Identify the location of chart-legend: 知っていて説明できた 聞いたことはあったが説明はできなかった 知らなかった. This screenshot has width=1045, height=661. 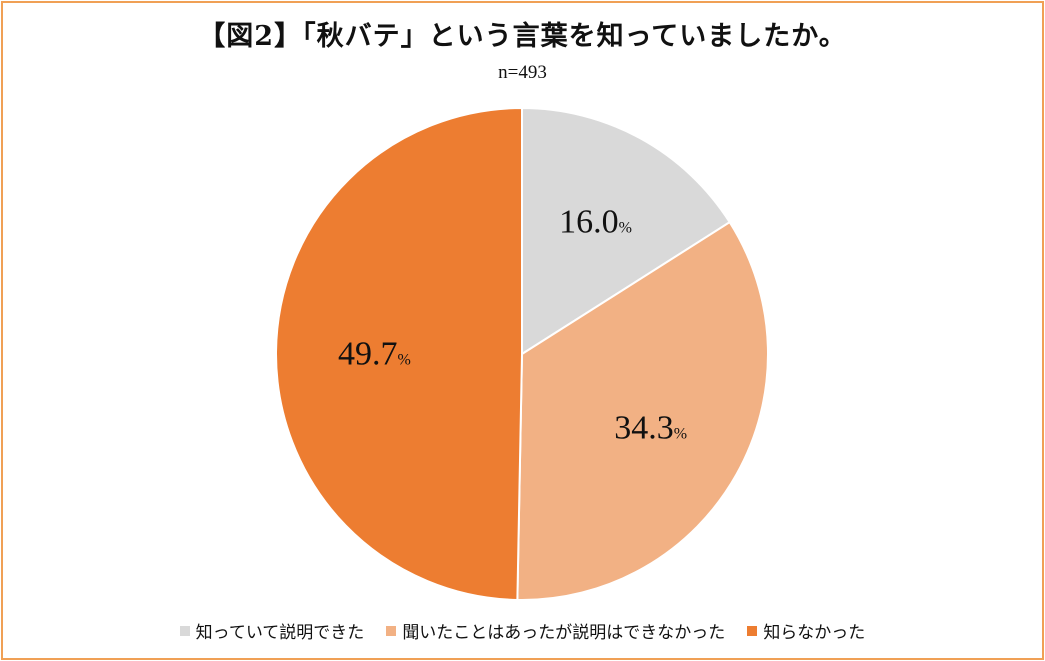
(522, 630).